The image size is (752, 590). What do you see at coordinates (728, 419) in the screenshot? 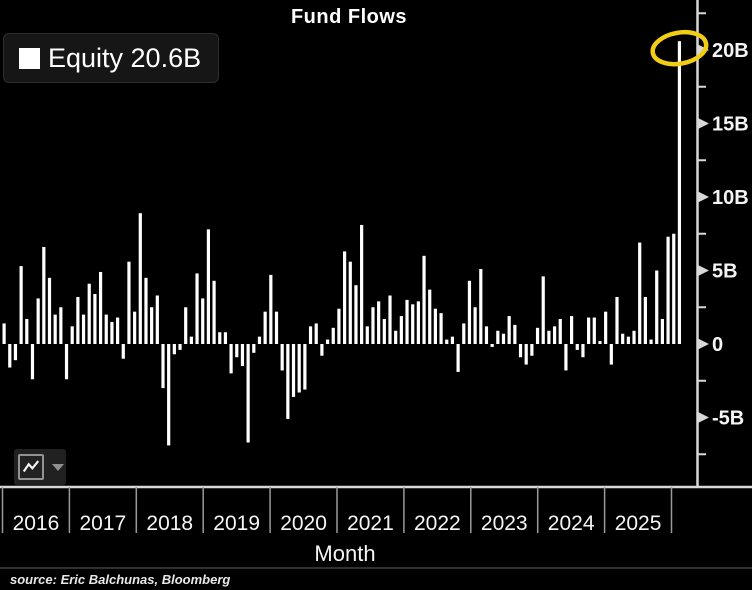
I see `y-tick-label: -5B` at bounding box center [728, 419].